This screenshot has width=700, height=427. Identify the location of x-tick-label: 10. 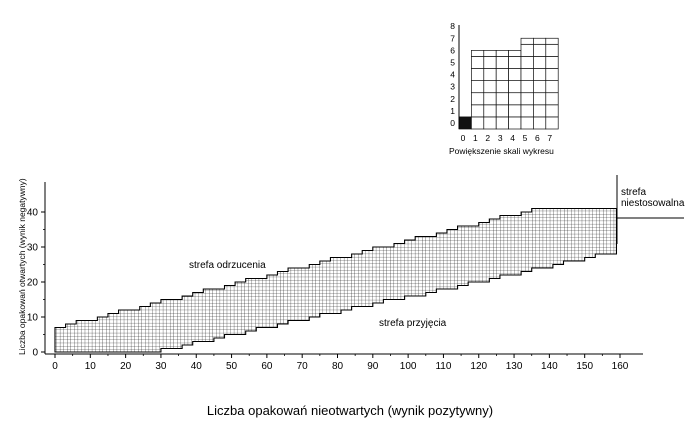
(91, 366).